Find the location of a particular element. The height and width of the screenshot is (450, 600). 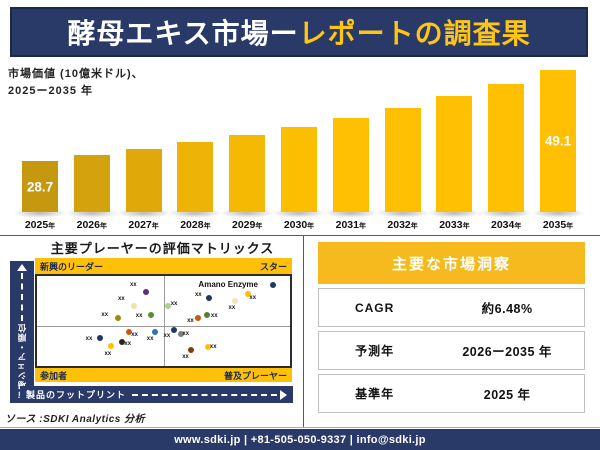

right-arrow-icon is located at coordinates (283, 394).